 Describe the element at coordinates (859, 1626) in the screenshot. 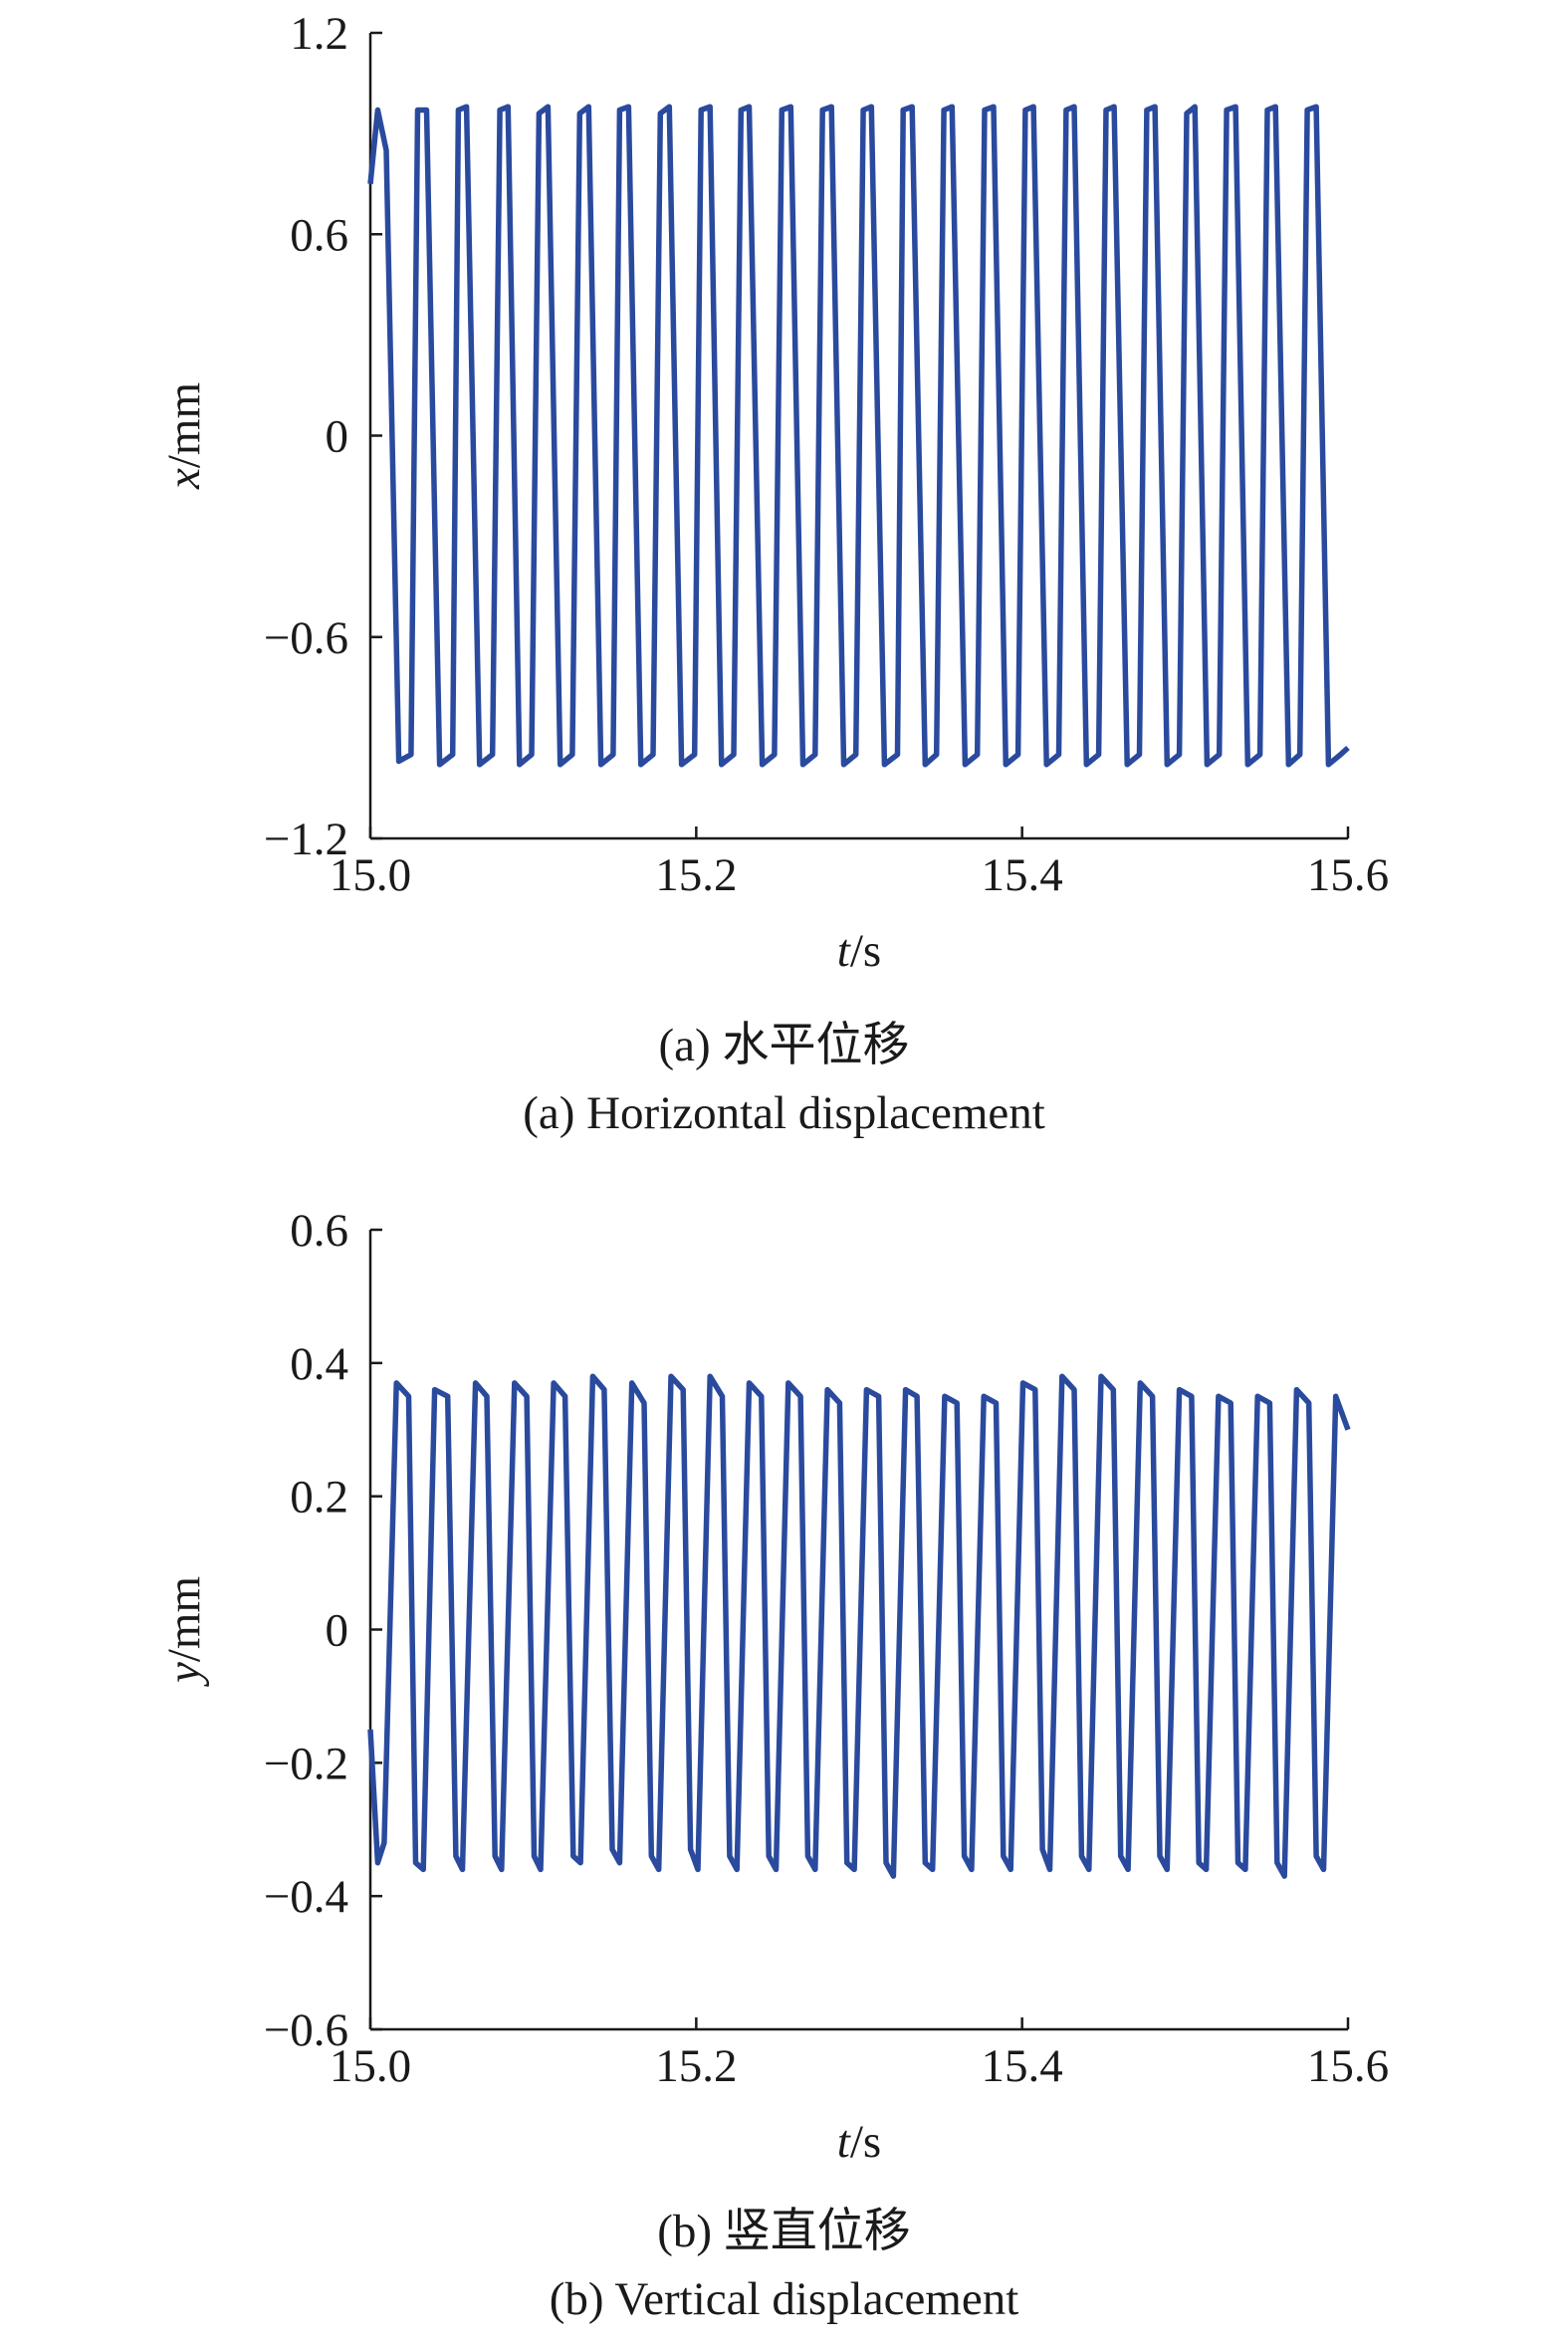

I see `data-series-line` at that location.